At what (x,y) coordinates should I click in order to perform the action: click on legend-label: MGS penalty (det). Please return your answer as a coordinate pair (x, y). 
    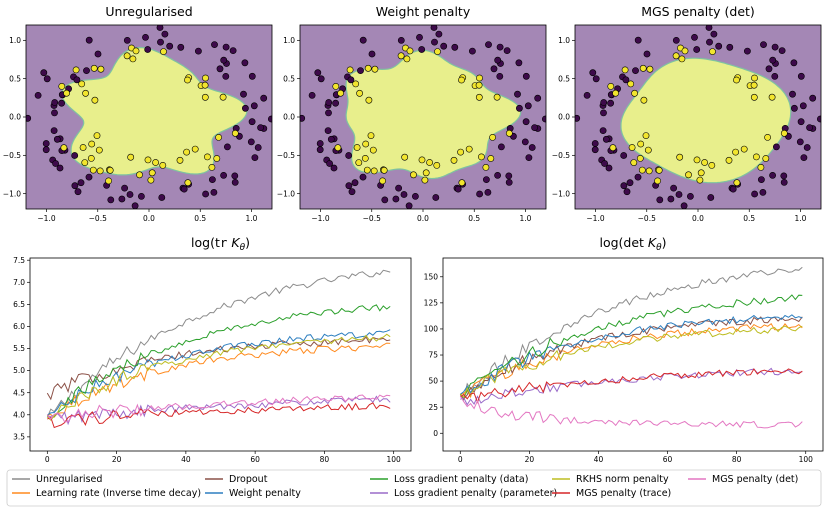
    Looking at the image, I should click on (755, 479).